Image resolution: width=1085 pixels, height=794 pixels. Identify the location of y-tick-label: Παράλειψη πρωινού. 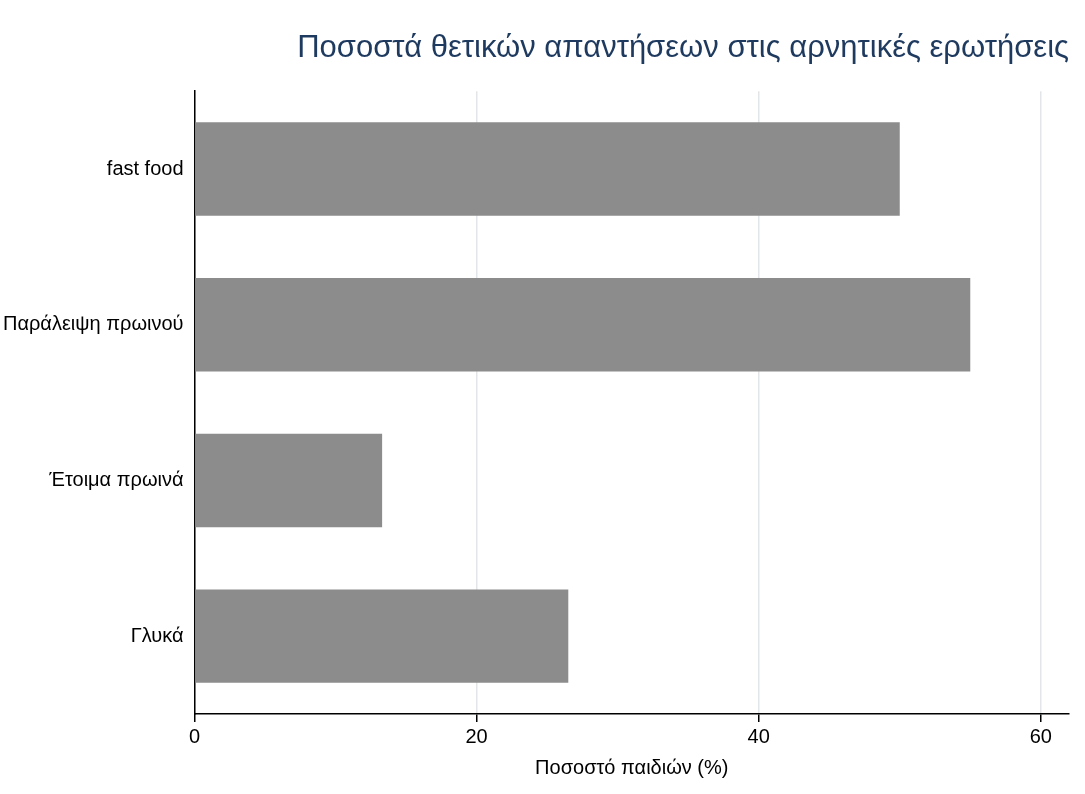
(93, 323).